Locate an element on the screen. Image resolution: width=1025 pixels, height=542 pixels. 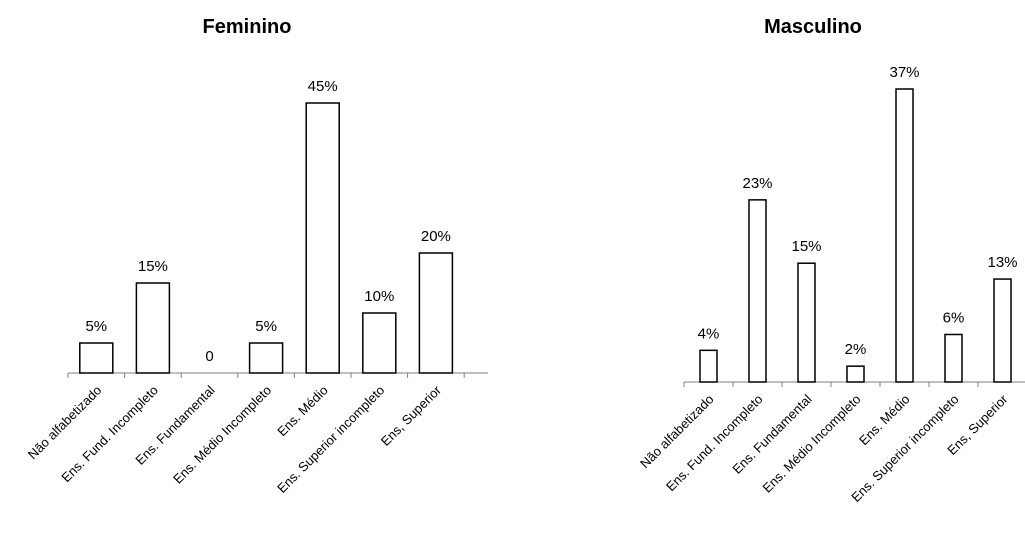
data-label: 45% is located at coordinates (323, 86).